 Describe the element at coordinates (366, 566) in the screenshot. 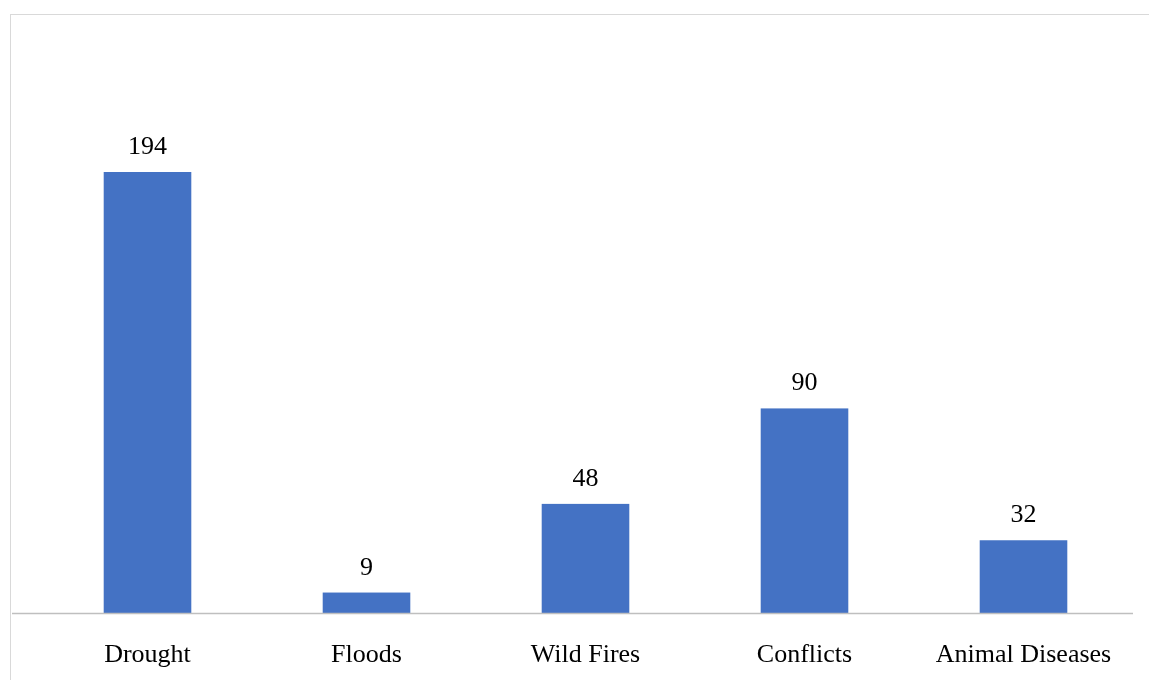

I see `data-label: 9` at that location.